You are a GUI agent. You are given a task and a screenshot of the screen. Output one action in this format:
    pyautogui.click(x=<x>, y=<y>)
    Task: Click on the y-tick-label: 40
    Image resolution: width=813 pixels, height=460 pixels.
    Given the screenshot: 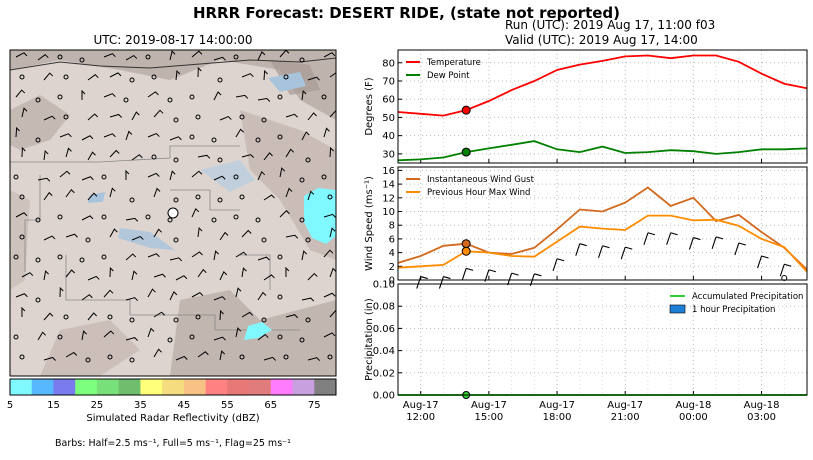 What is the action you would take?
    pyautogui.click(x=388, y=136)
    